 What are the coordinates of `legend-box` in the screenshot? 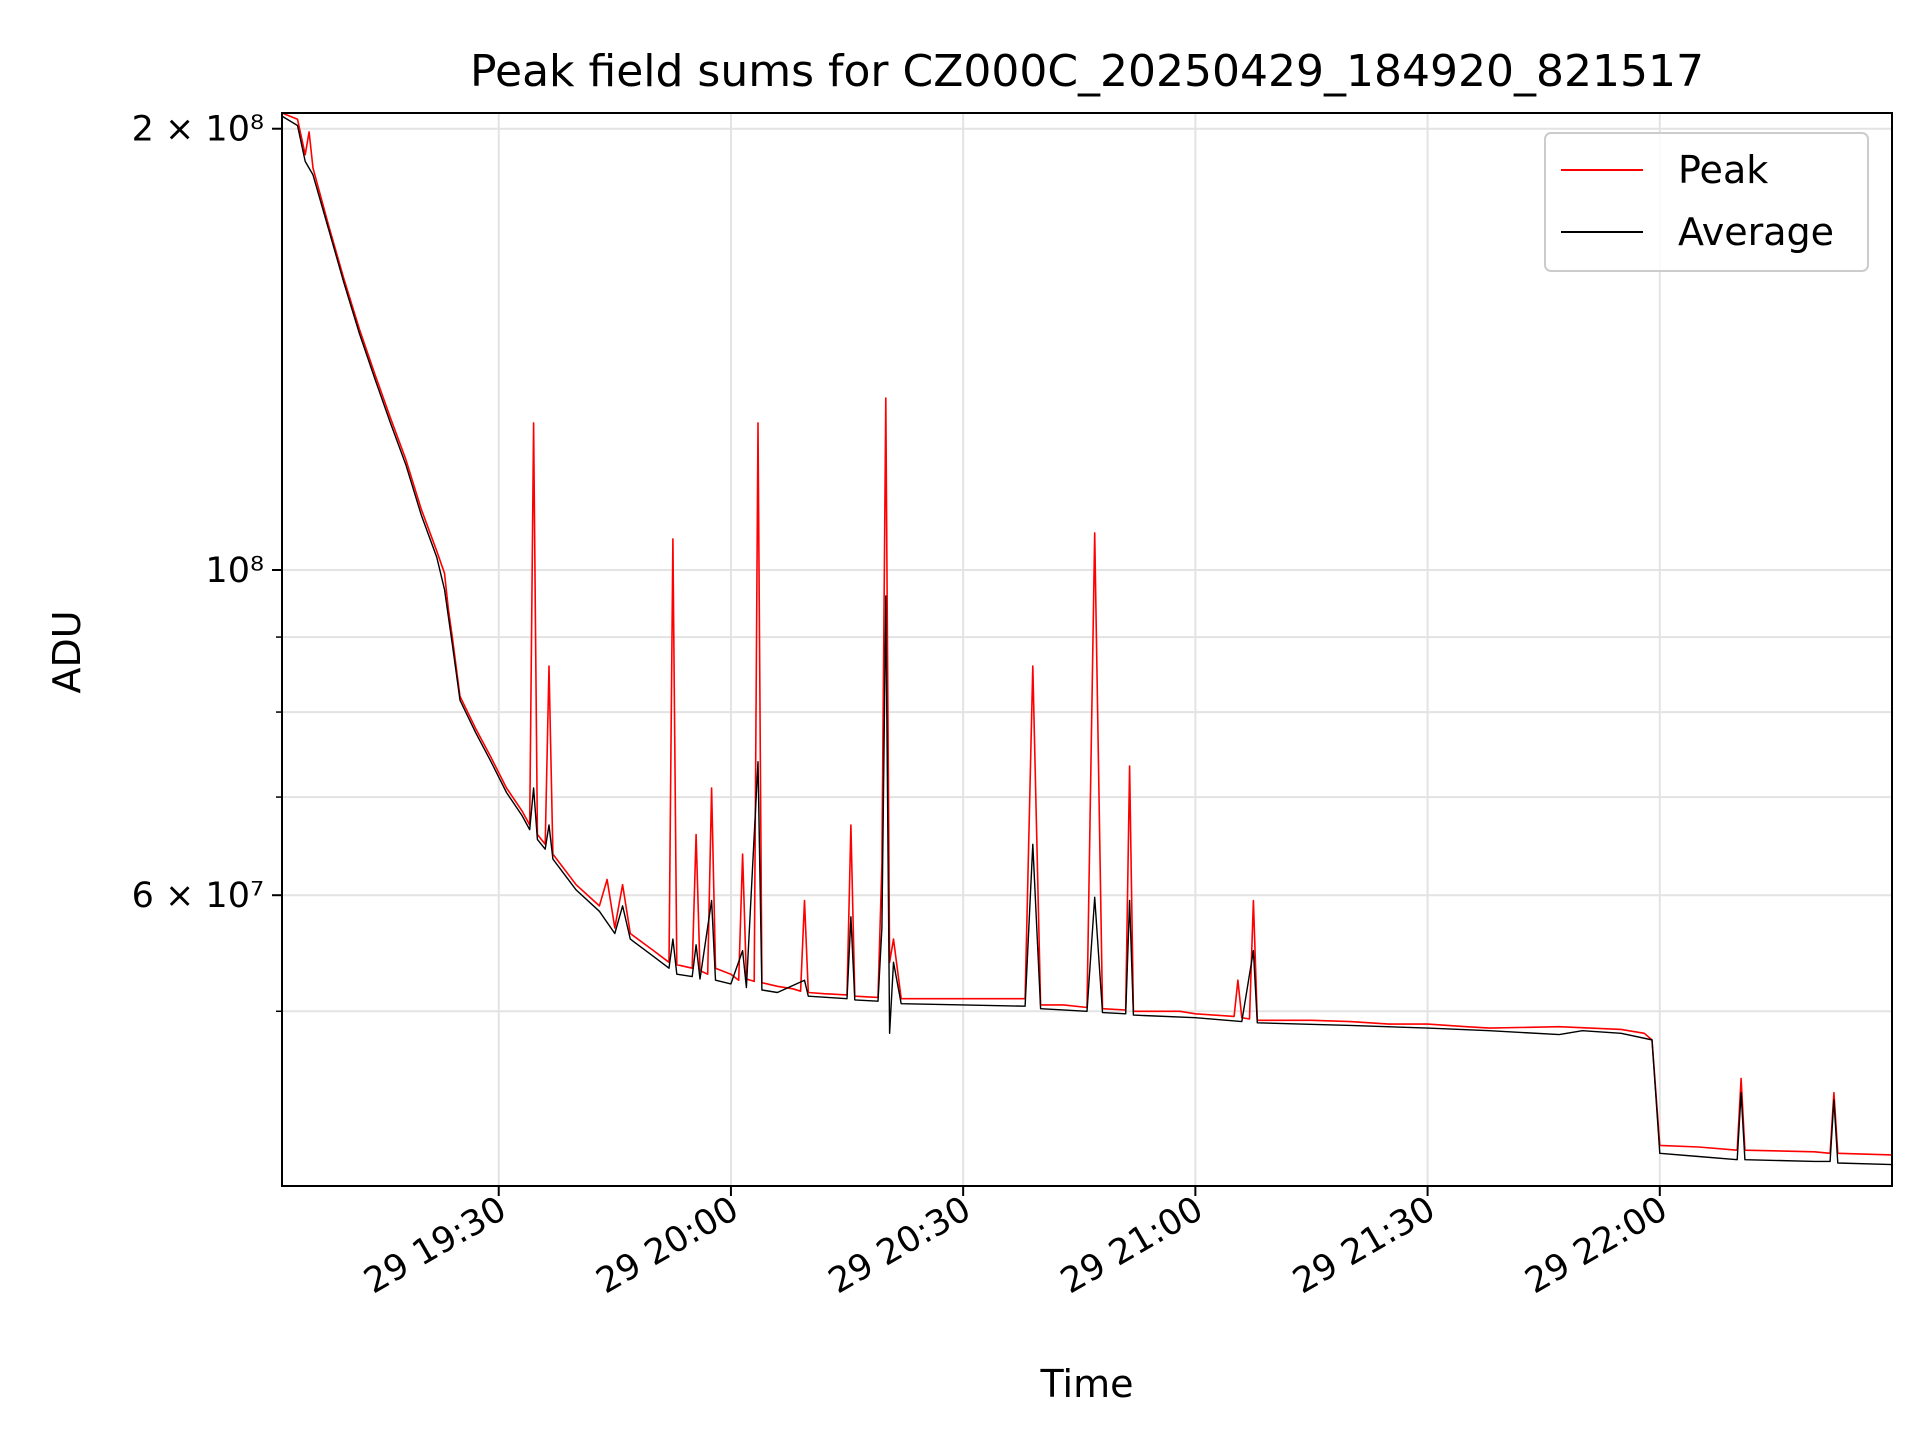 It's located at (1706, 202).